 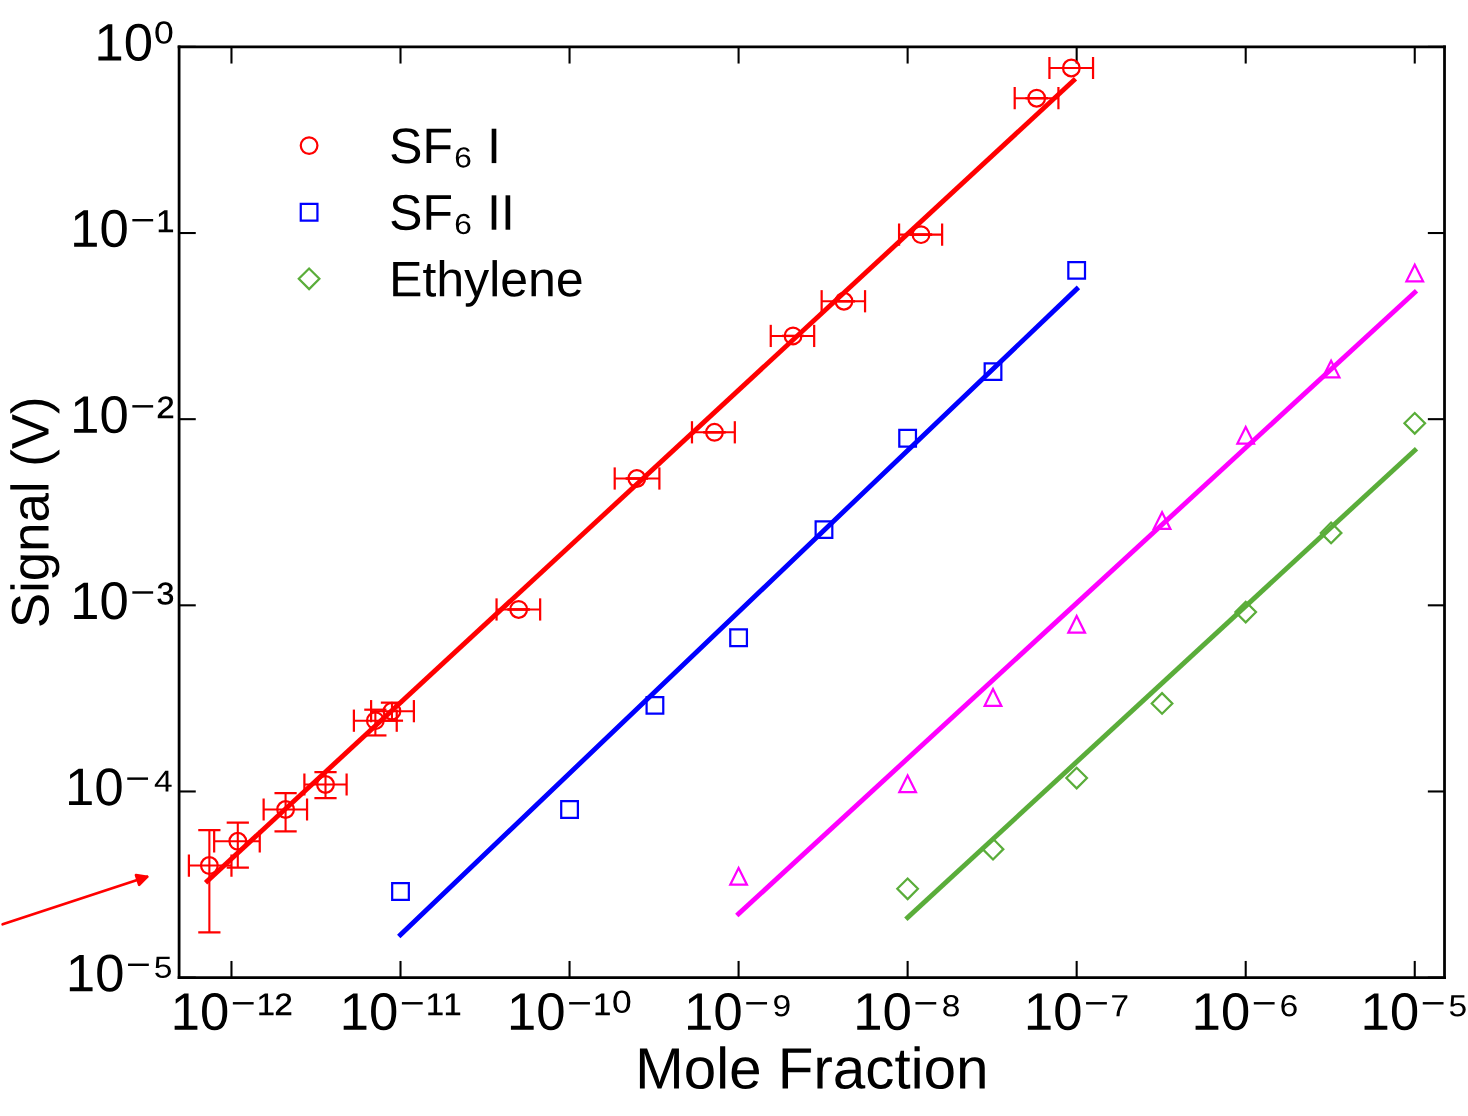 I want to click on x-tick-label: 10⁻⁸, so click(x=908, y=1011).